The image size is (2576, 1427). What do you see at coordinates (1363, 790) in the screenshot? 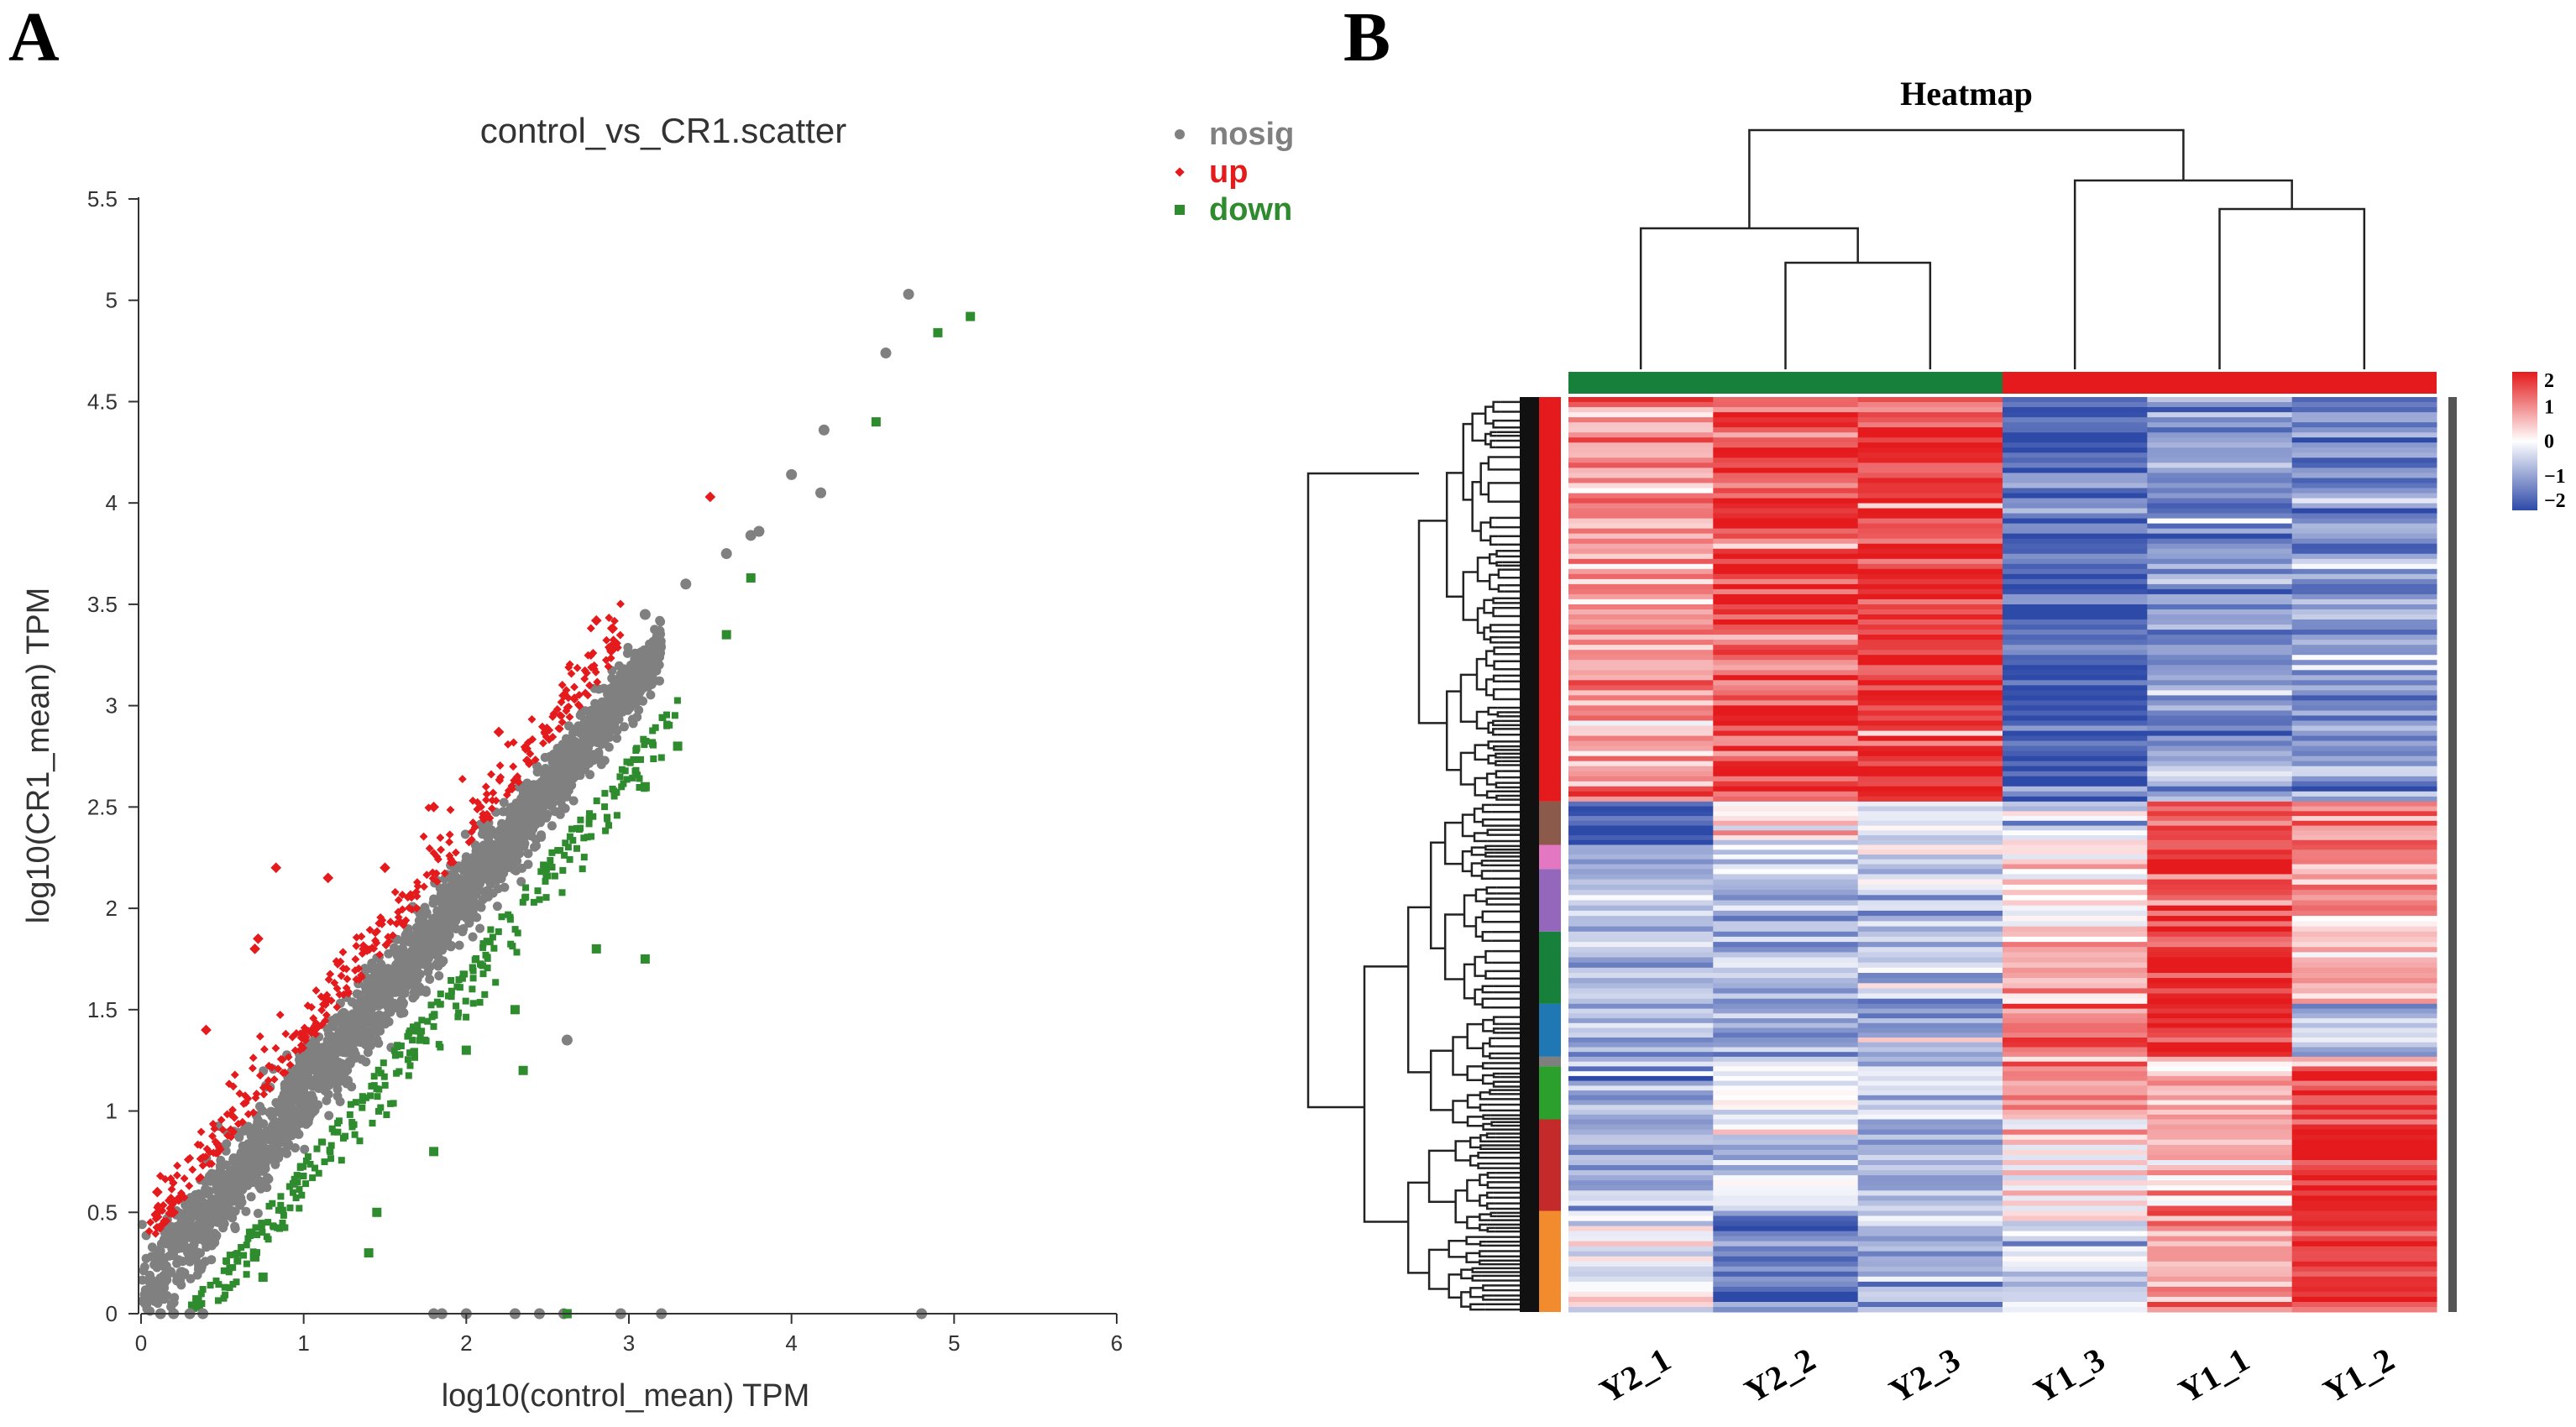
I see `row-dendro-root` at bounding box center [1363, 790].